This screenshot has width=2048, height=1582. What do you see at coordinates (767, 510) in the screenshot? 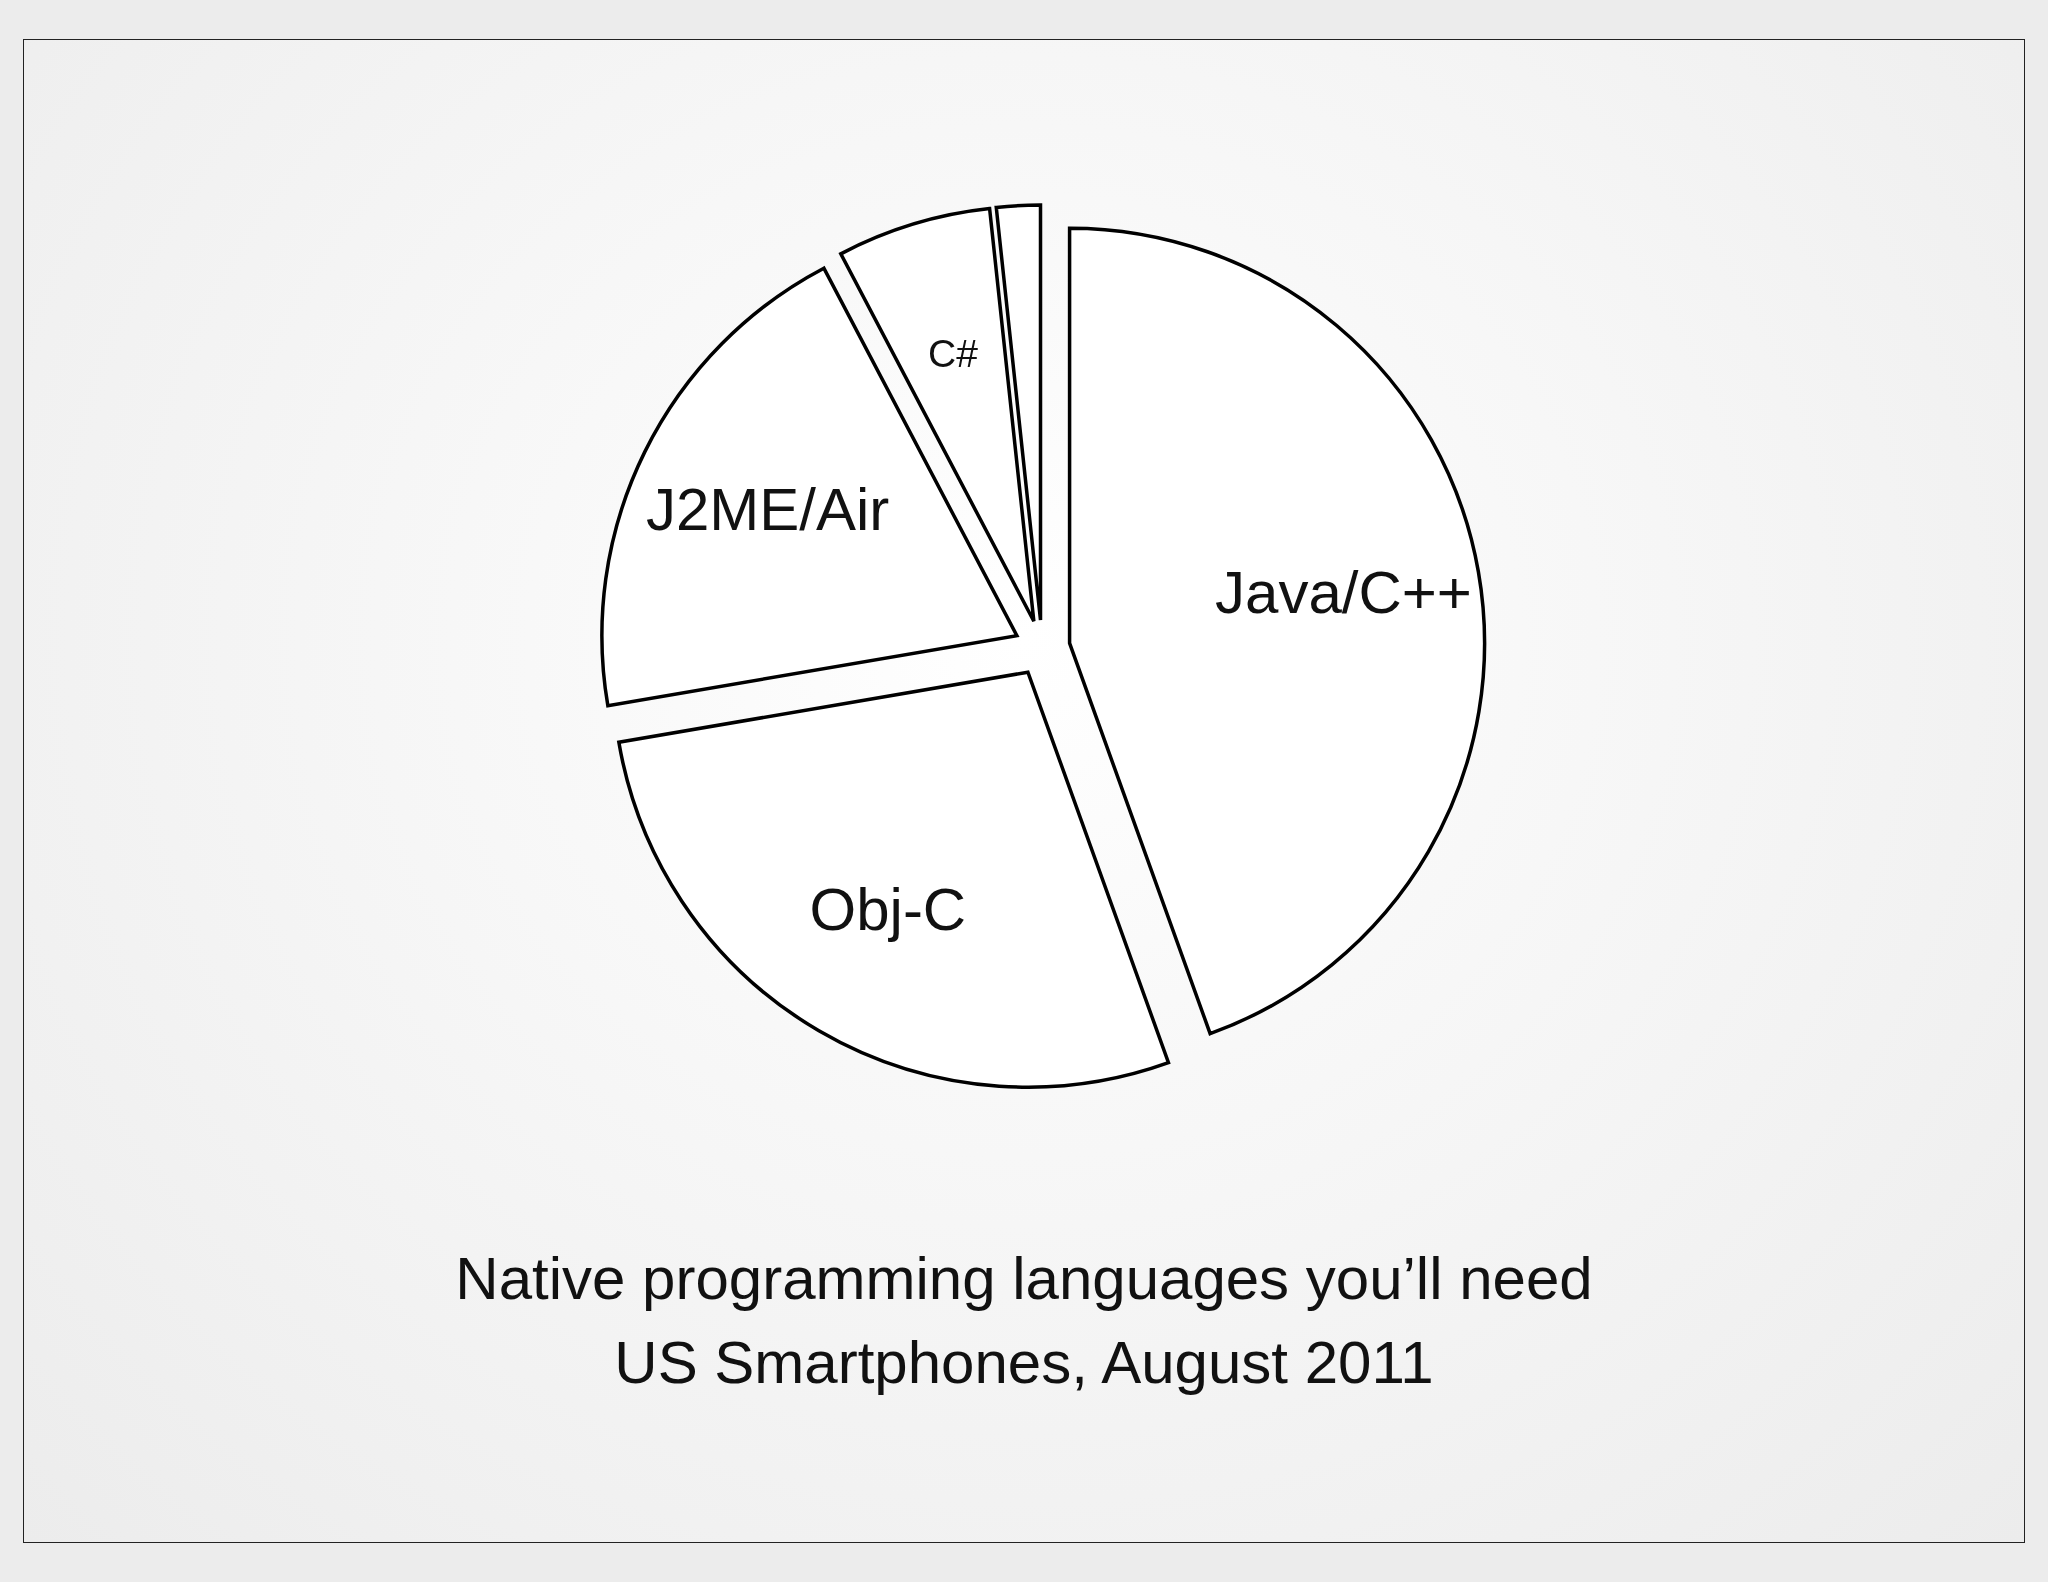
I see `slice-label: J2ME/Air` at bounding box center [767, 510].